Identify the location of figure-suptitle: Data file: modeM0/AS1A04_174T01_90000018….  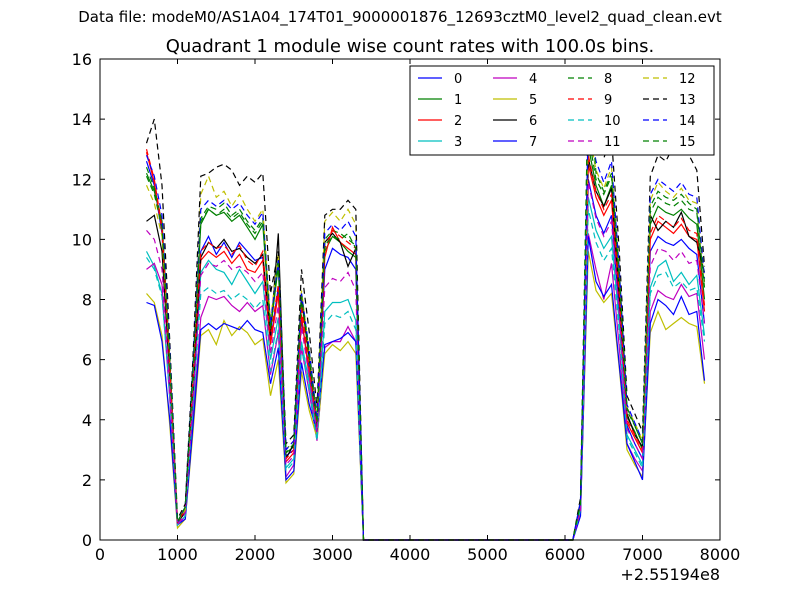
(400, 17).